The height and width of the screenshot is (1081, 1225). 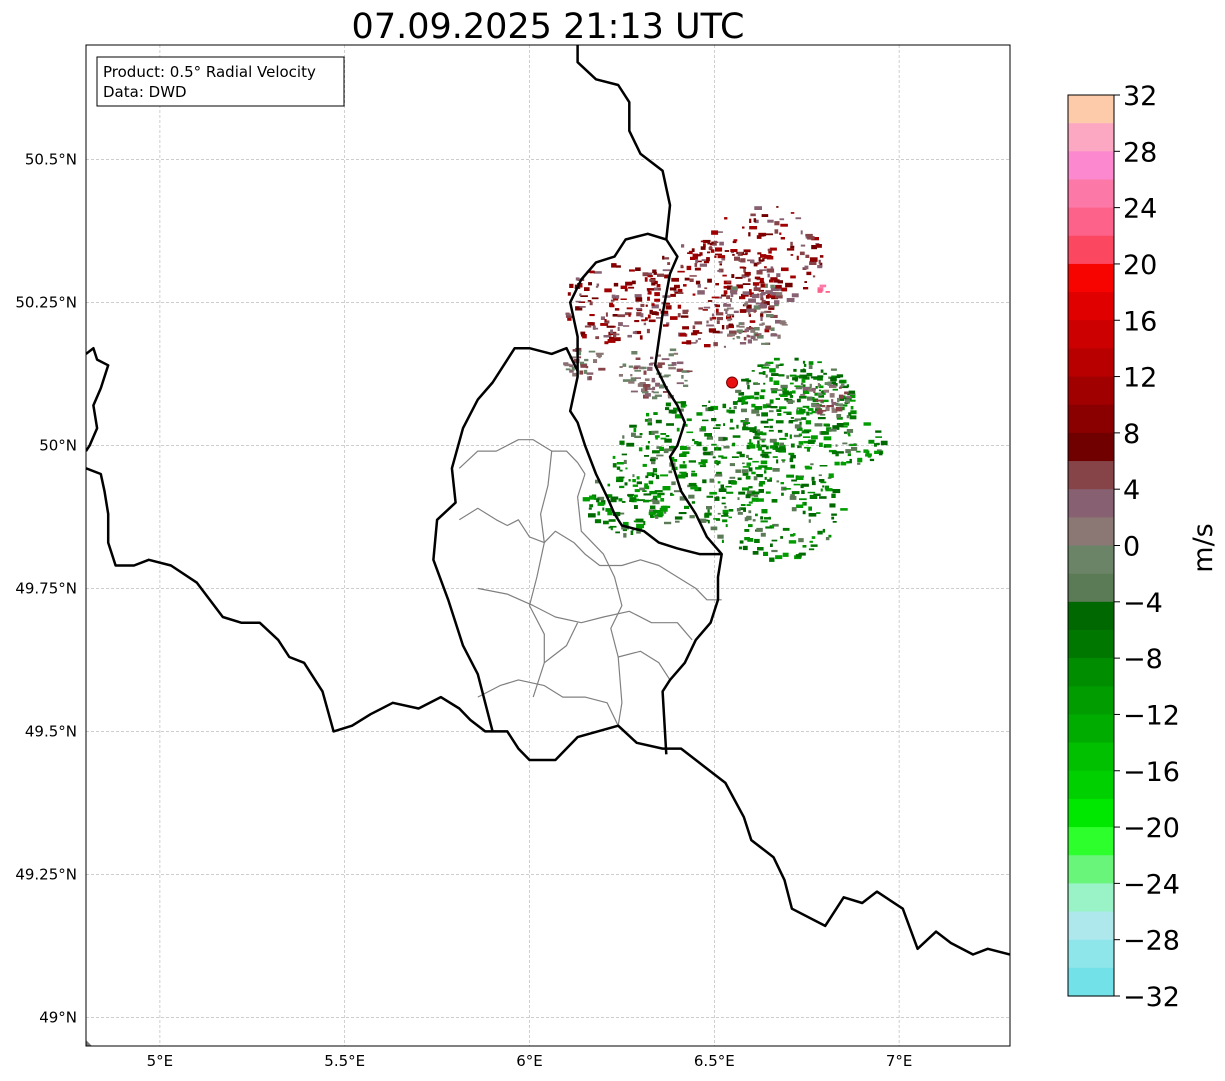 I want to click on colorbar-tick-label: −24, so click(x=1151, y=884).